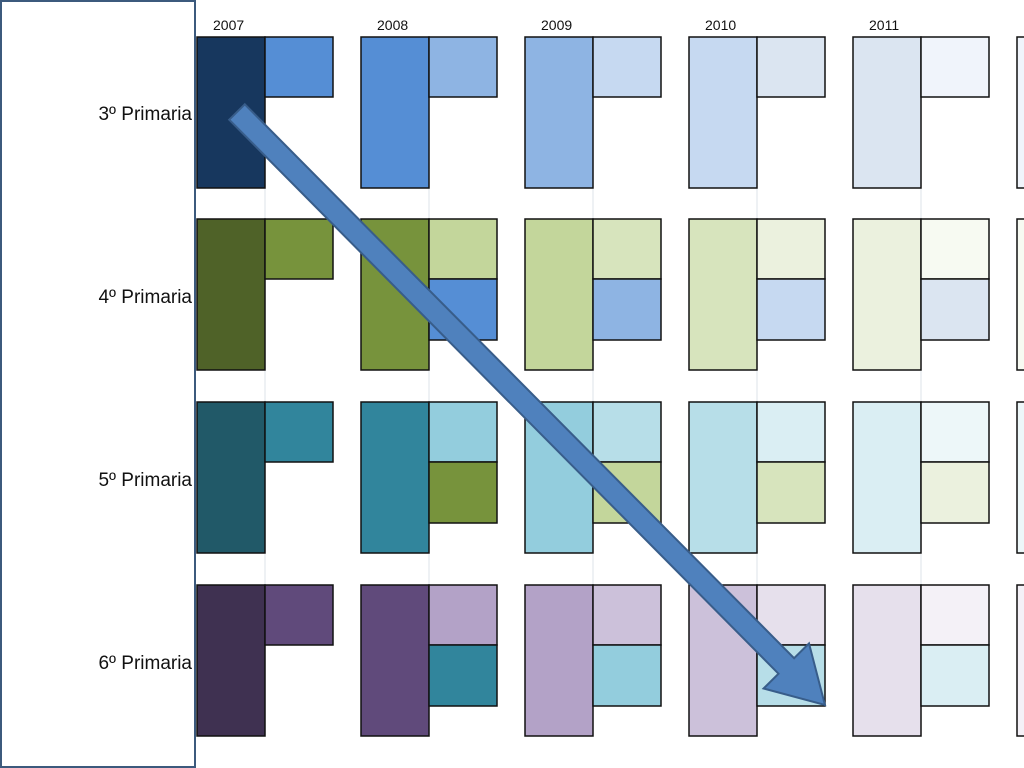  Describe the element at coordinates (299, 249) in the screenshot. I see `top-block-r4-c0` at that location.